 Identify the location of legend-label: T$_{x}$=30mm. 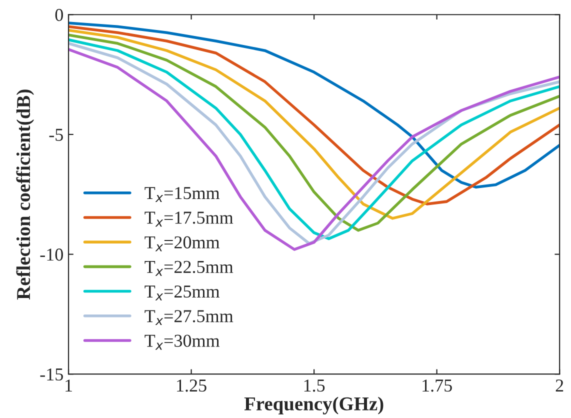
(182, 342).